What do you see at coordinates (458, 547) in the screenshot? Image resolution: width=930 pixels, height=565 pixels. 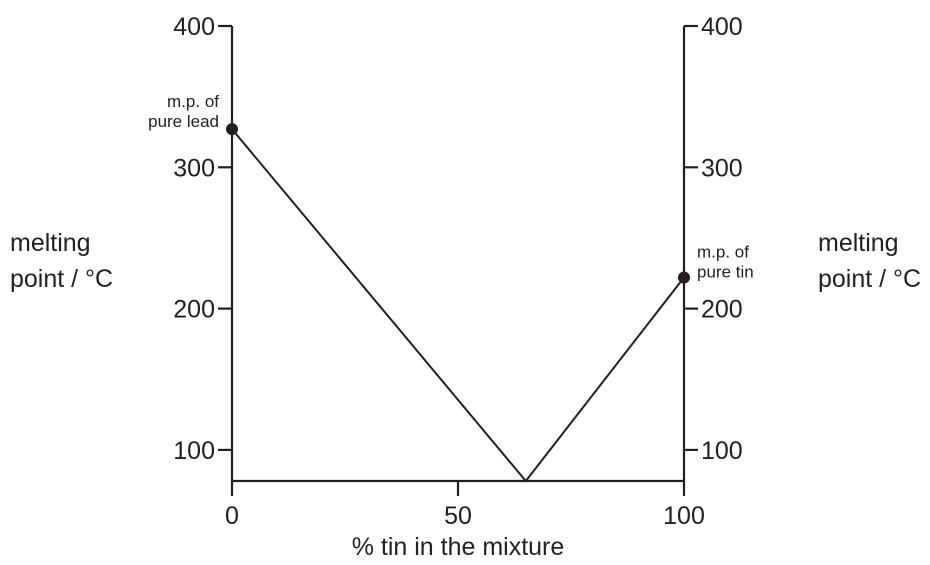 I see `x-axis-title: % tin in the mixture` at bounding box center [458, 547].